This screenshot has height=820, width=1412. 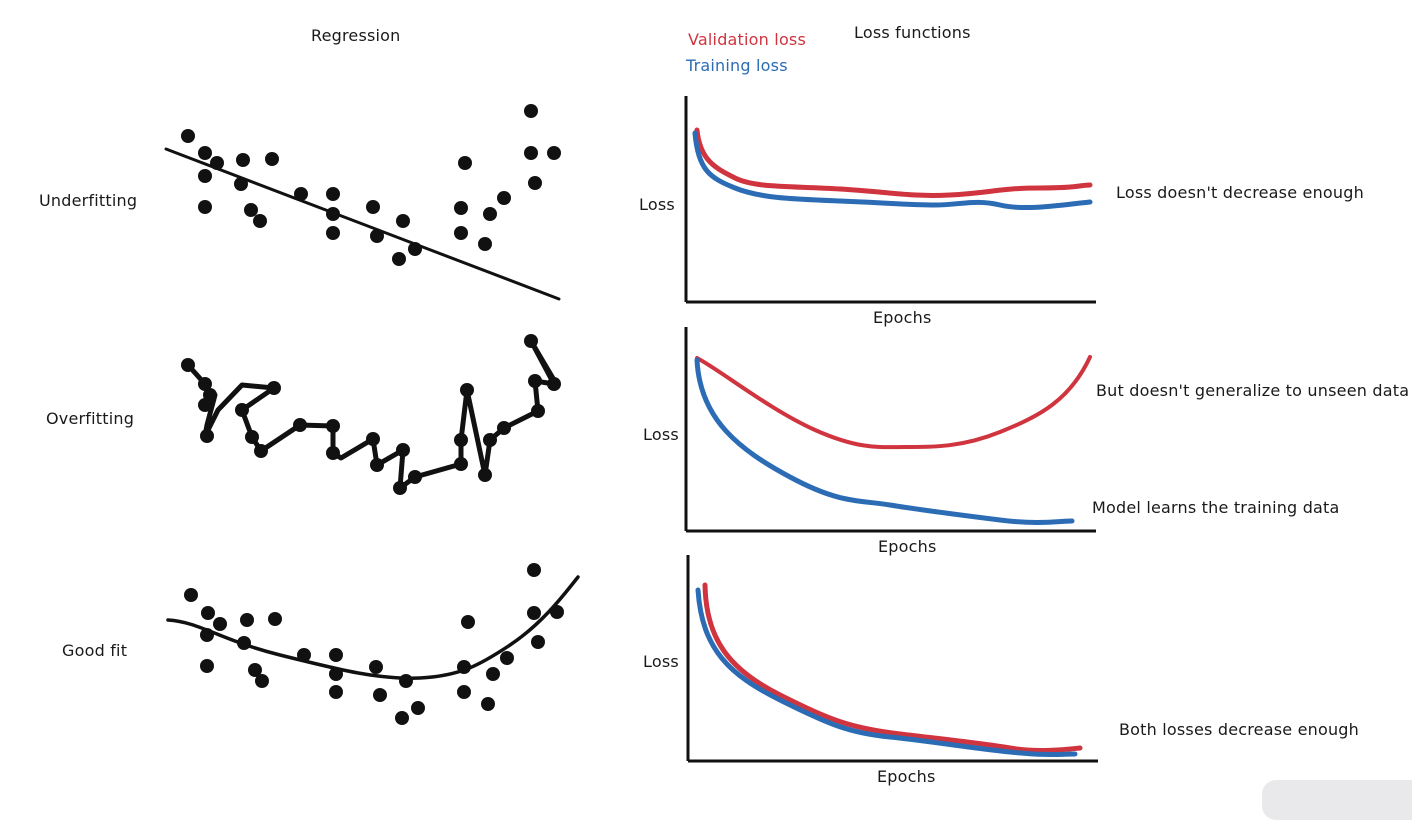 I want to click on axes-overfitting, so click(x=890, y=430).